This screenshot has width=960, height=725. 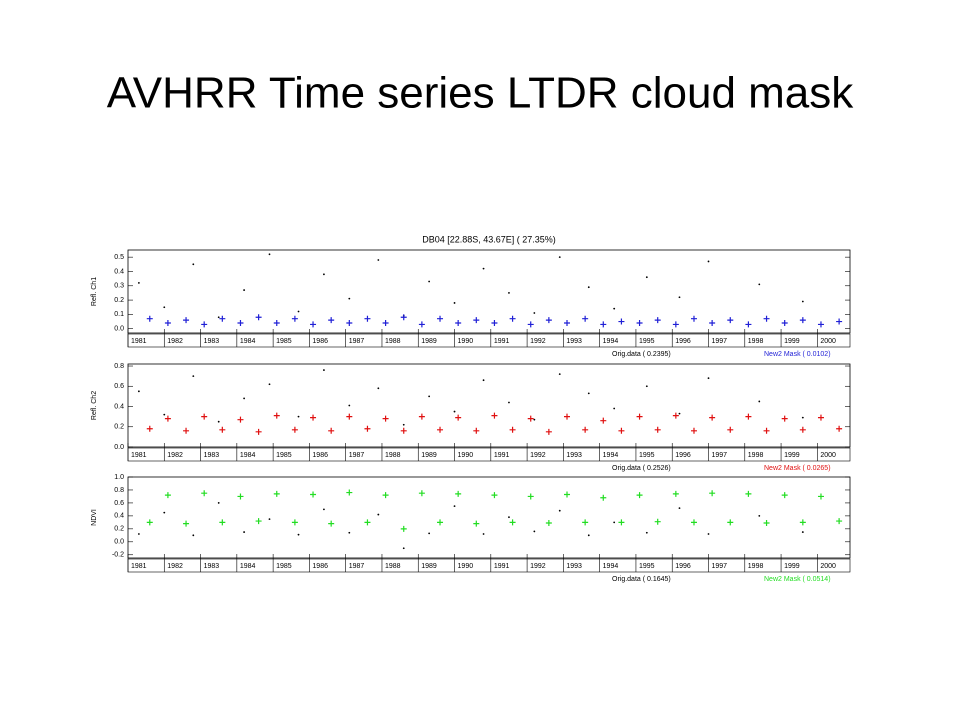 What do you see at coordinates (393, 566) in the screenshot?
I see `x-tick-label: 1988` at bounding box center [393, 566].